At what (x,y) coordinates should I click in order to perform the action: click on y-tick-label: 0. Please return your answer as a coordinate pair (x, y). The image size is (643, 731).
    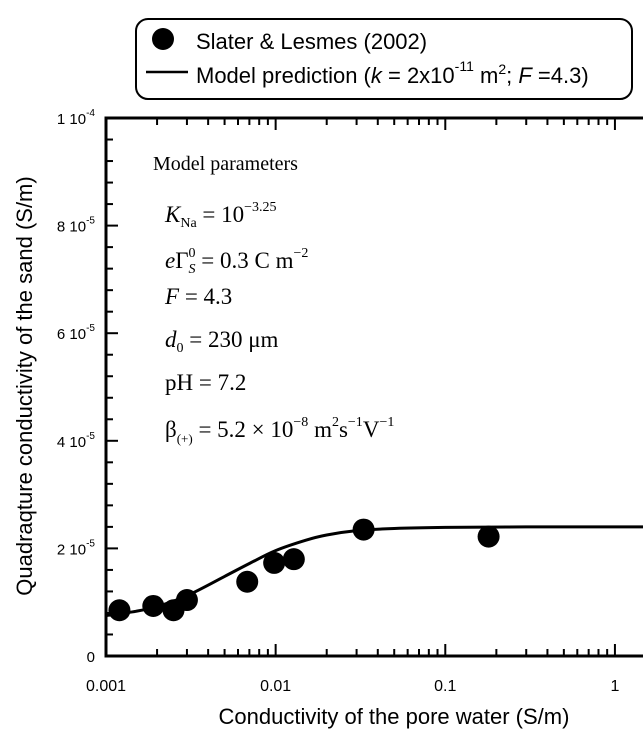
    Looking at the image, I should click on (91, 657).